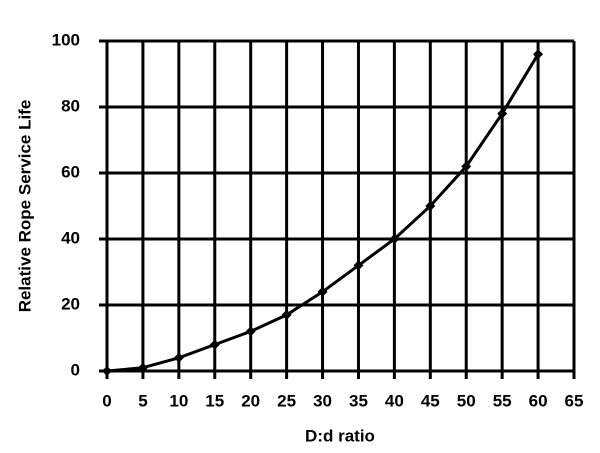 Image resolution: width=600 pixels, height=453 pixels. What do you see at coordinates (142, 400) in the screenshot?
I see `x-tick-label: 5` at bounding box center [142, 400].